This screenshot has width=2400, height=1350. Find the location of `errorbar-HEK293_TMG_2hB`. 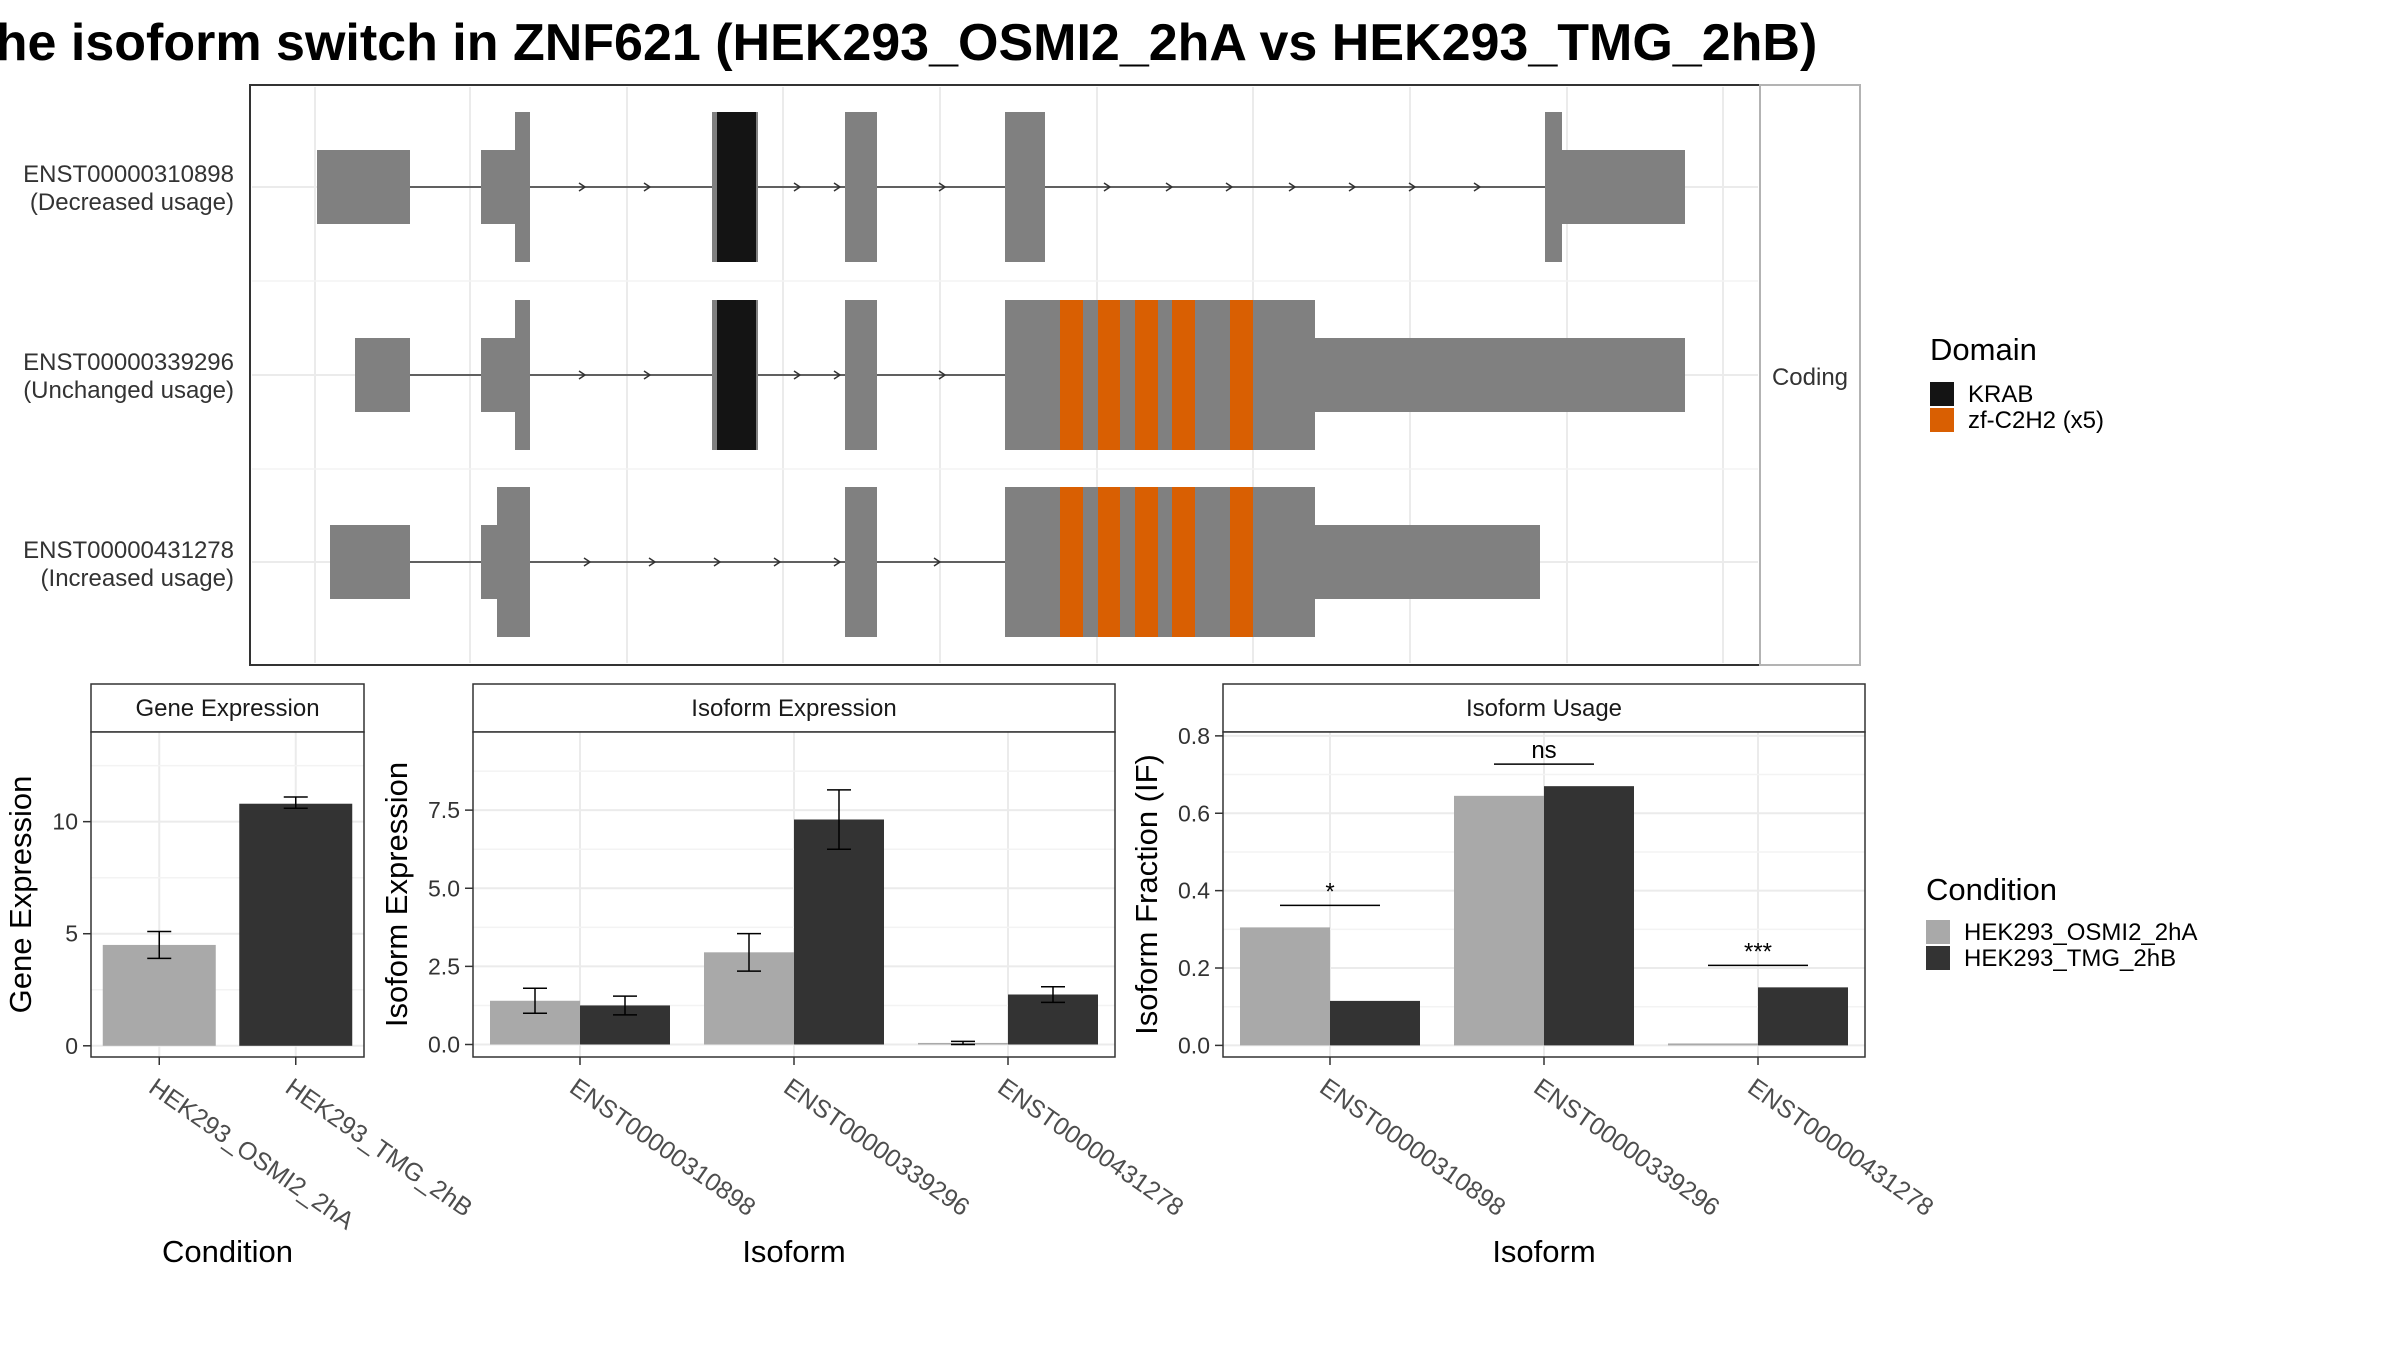

errorbar-HEK293_TMG_2hB is located at coordinates (295, 802).